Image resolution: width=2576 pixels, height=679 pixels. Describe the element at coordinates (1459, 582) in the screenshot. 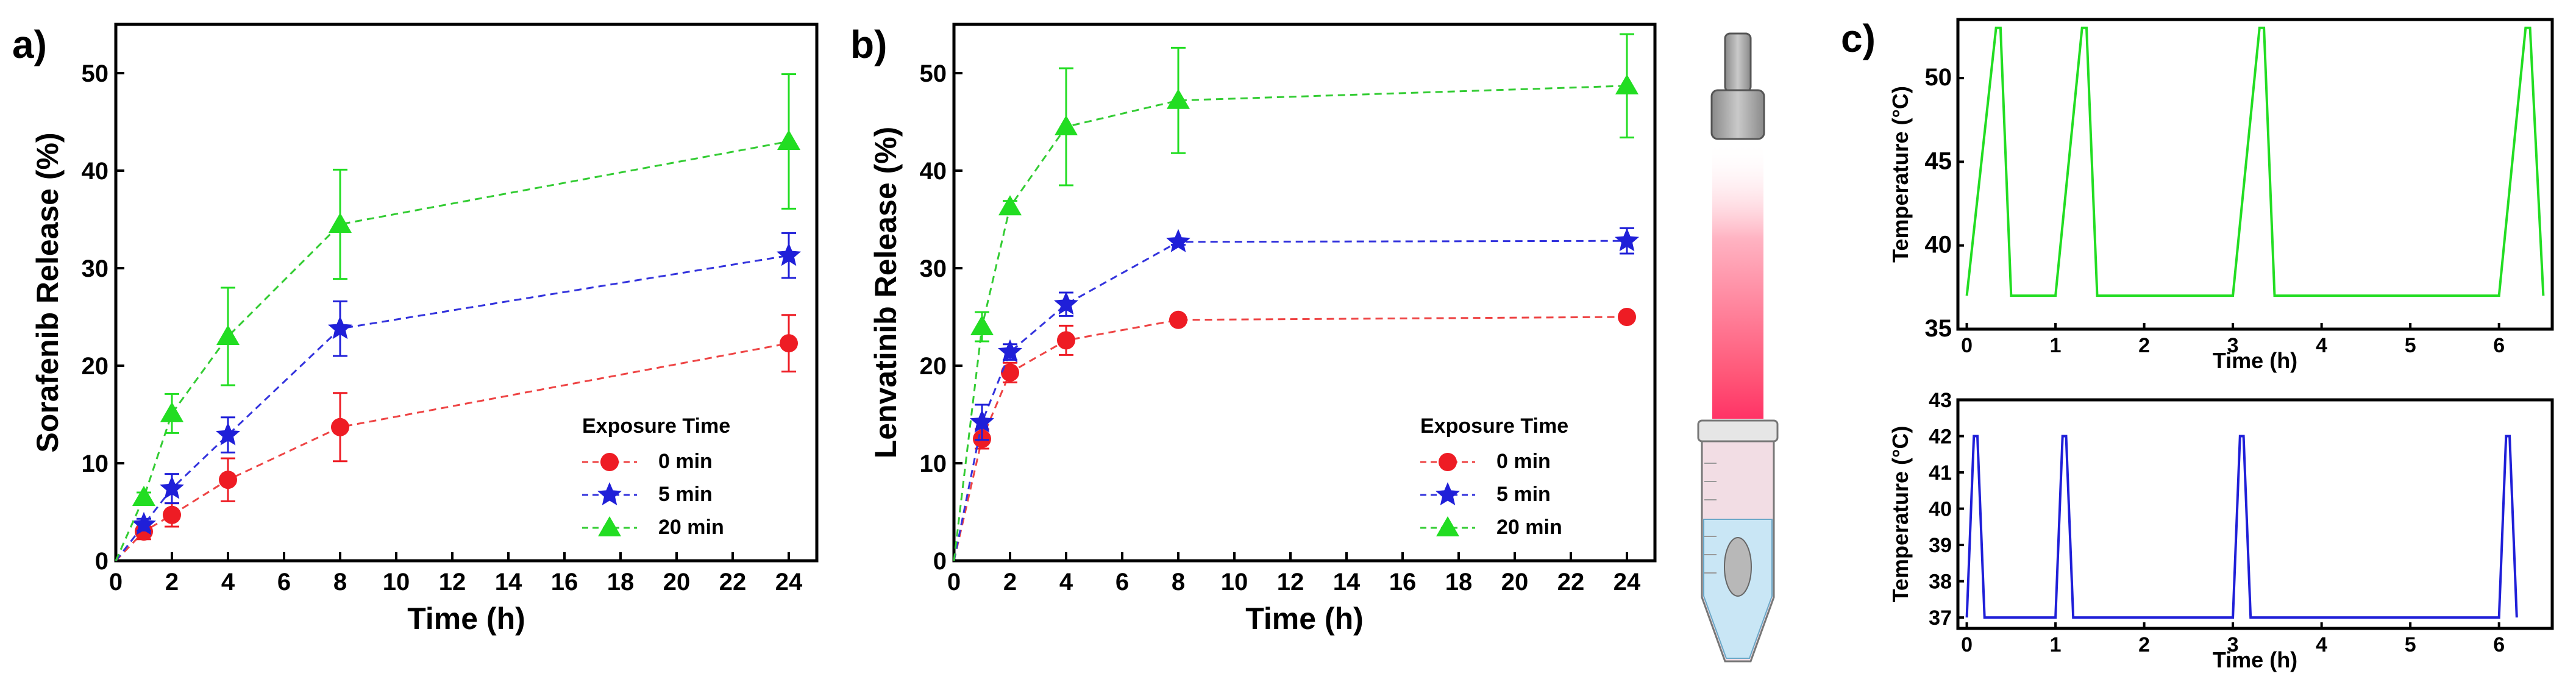

I see `x-tick-label: 18` at that location.